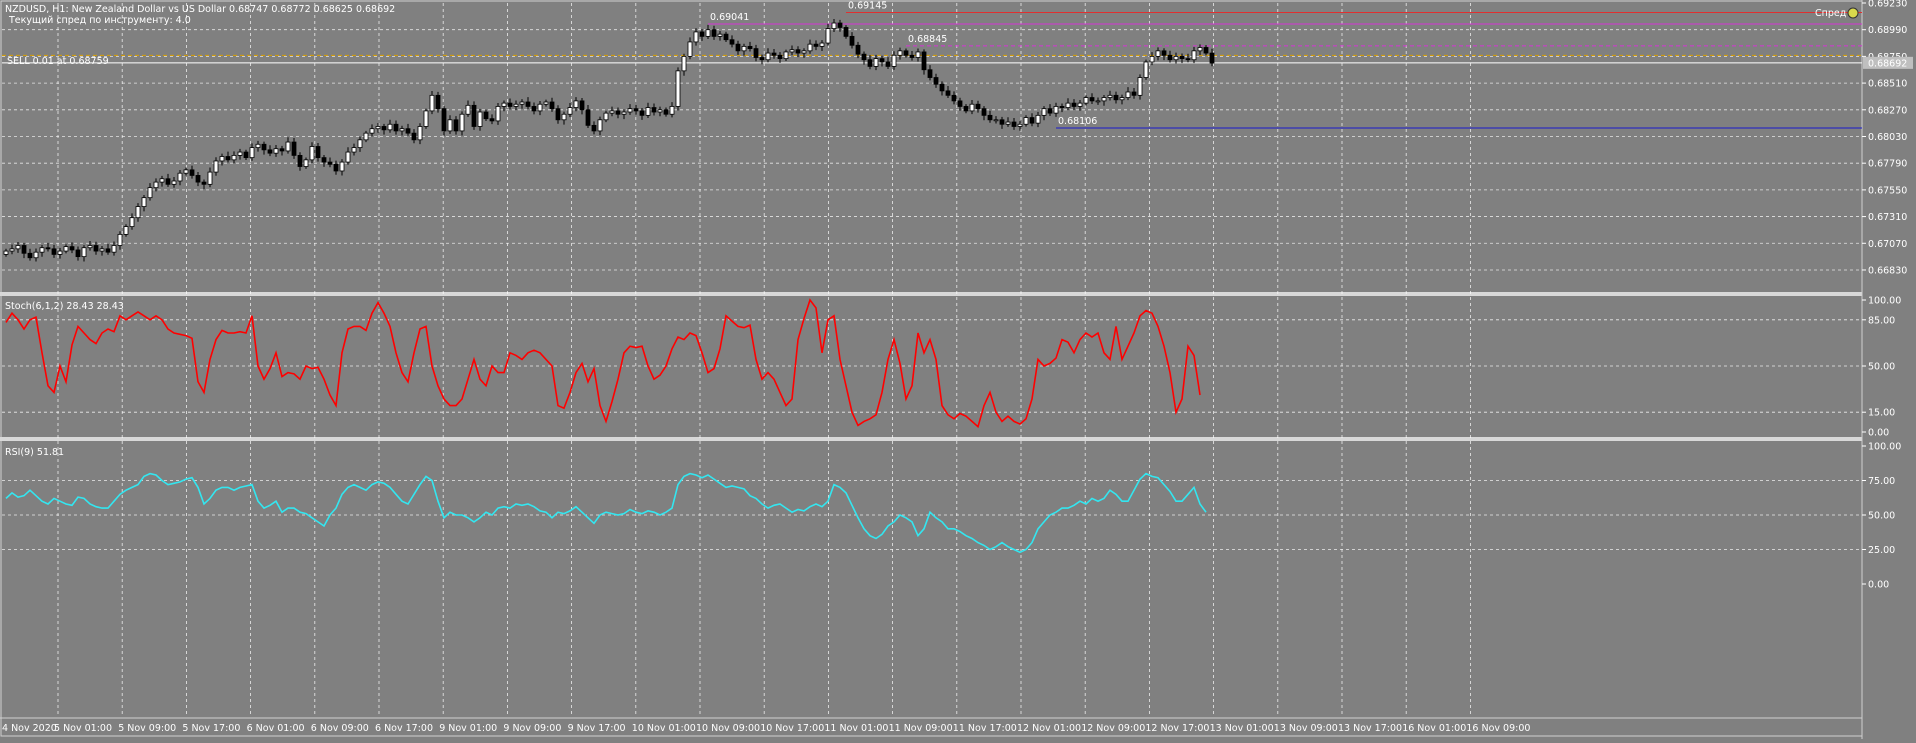 This screenshot has height=743, width=1916. Describe the element at coordinates (29, 728) in the screenshot. I see `time-tick-label: 4 Nov 2020` at that location.